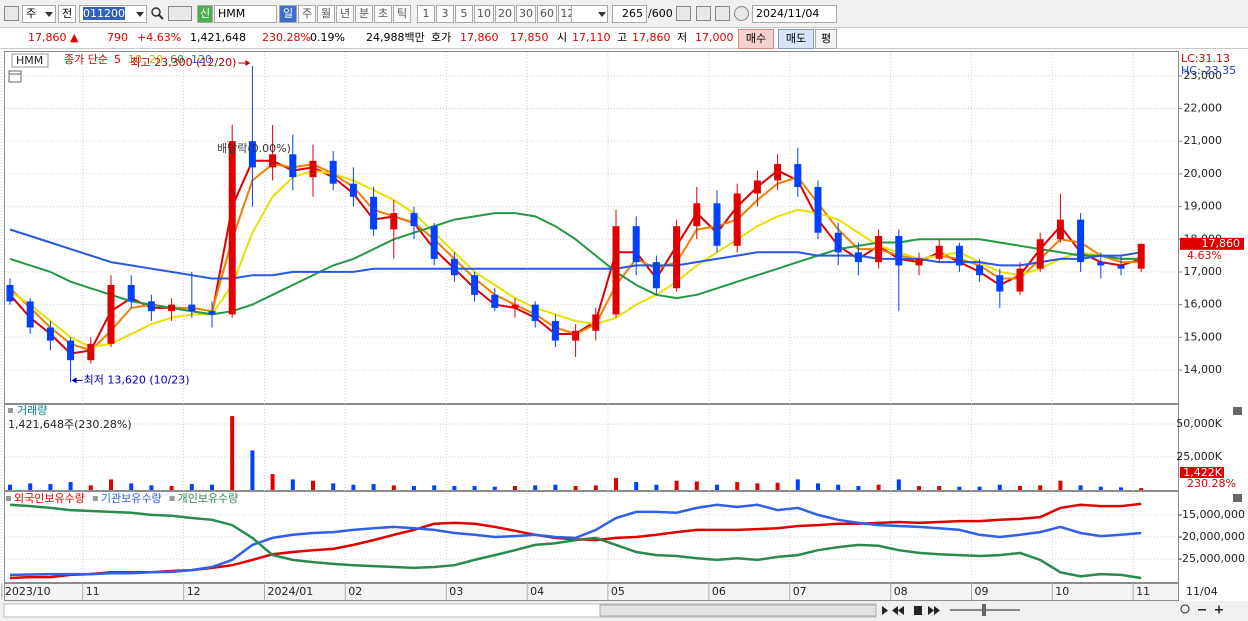 The width and height of the screenshot is (1248, 621). What do you see at coordinates (591, 447) in the screenshot?
I see `volume-panel` at bounding box center [591, 447].